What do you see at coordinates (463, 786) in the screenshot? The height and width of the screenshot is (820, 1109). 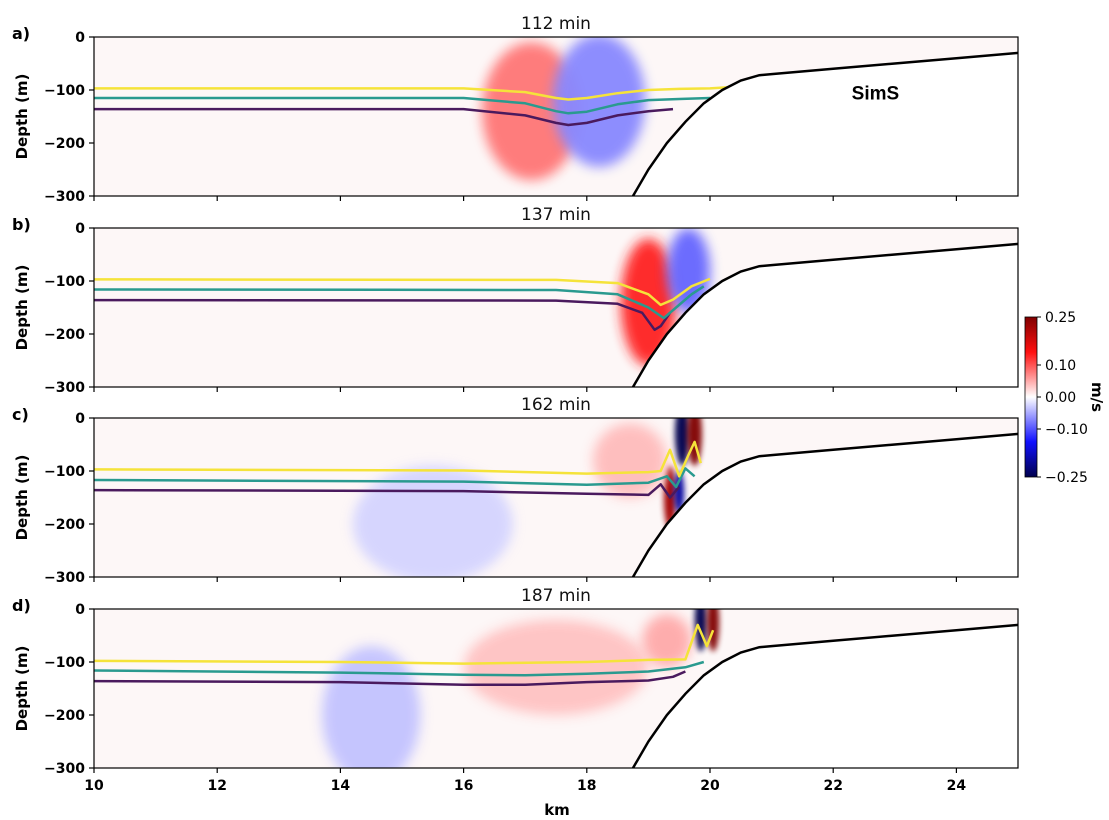 I see `x-tick-label: 16` at bounding box center [463, 786].